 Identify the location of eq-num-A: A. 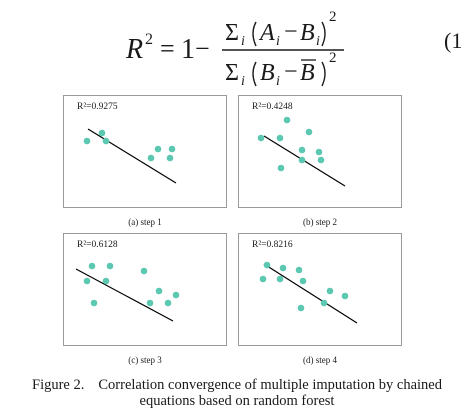
(266, 33).